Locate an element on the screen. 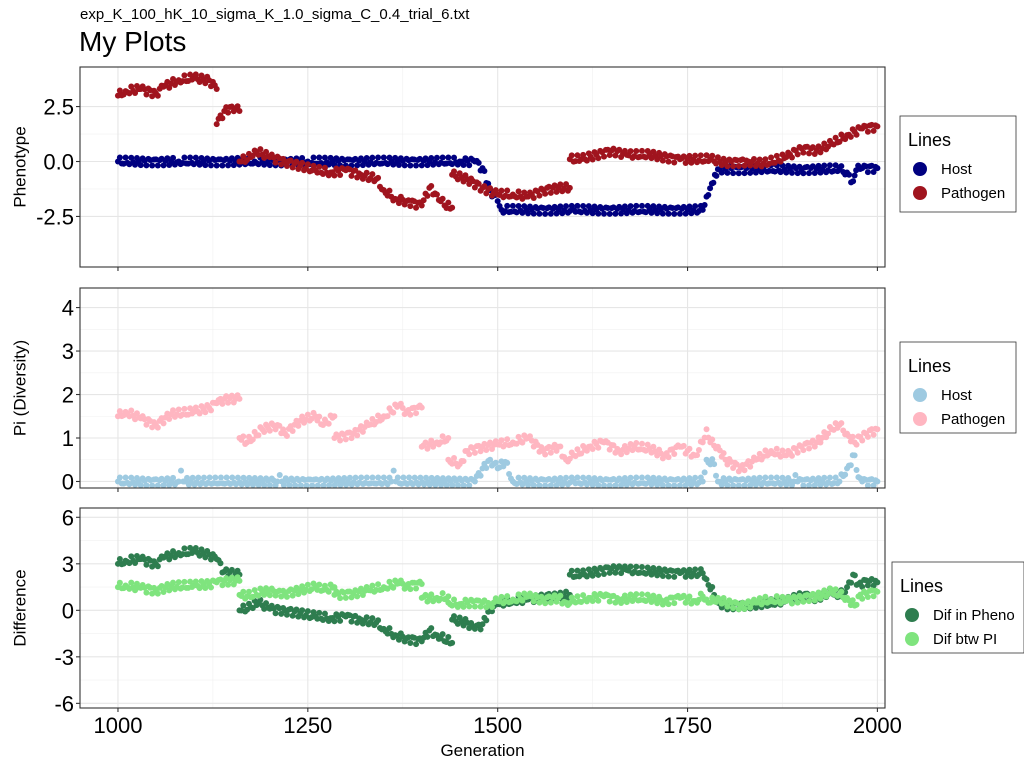 The image size is (1024, 768). legend-label: Pathogen is located at coordinates (973, 419).